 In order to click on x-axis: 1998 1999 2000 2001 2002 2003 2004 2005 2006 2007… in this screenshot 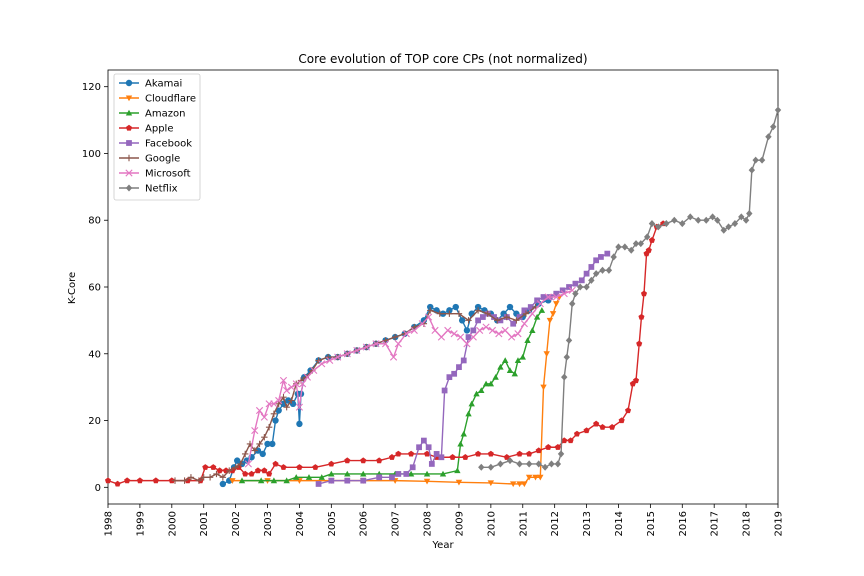, I will do `click(444, 520)`.